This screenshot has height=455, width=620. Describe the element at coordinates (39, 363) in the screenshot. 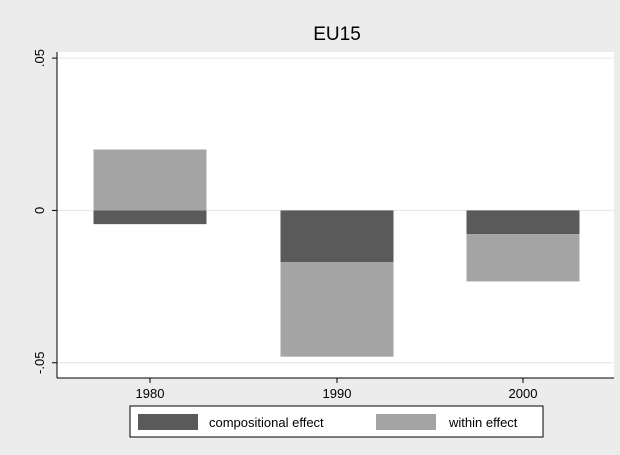

I see `y-tick-label-2: -.05` at that location.